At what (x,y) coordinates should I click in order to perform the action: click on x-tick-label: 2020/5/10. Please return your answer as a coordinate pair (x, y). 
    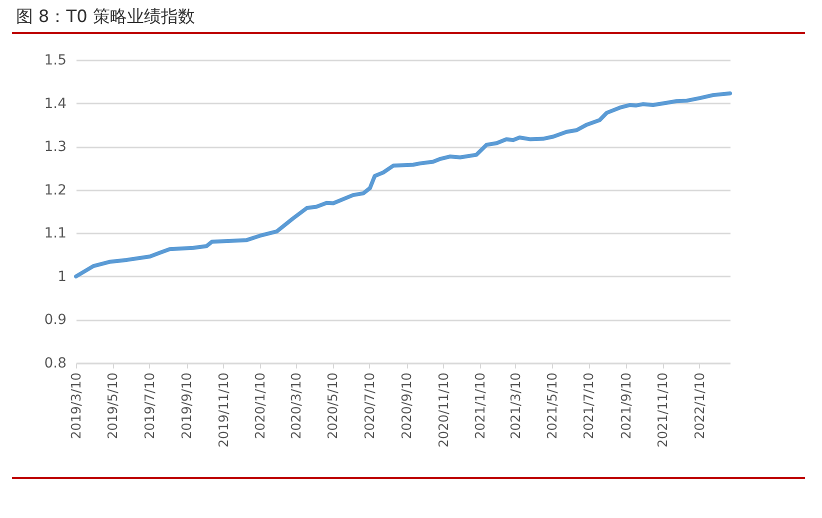
    Looking at the image, I should click on (334, 406).